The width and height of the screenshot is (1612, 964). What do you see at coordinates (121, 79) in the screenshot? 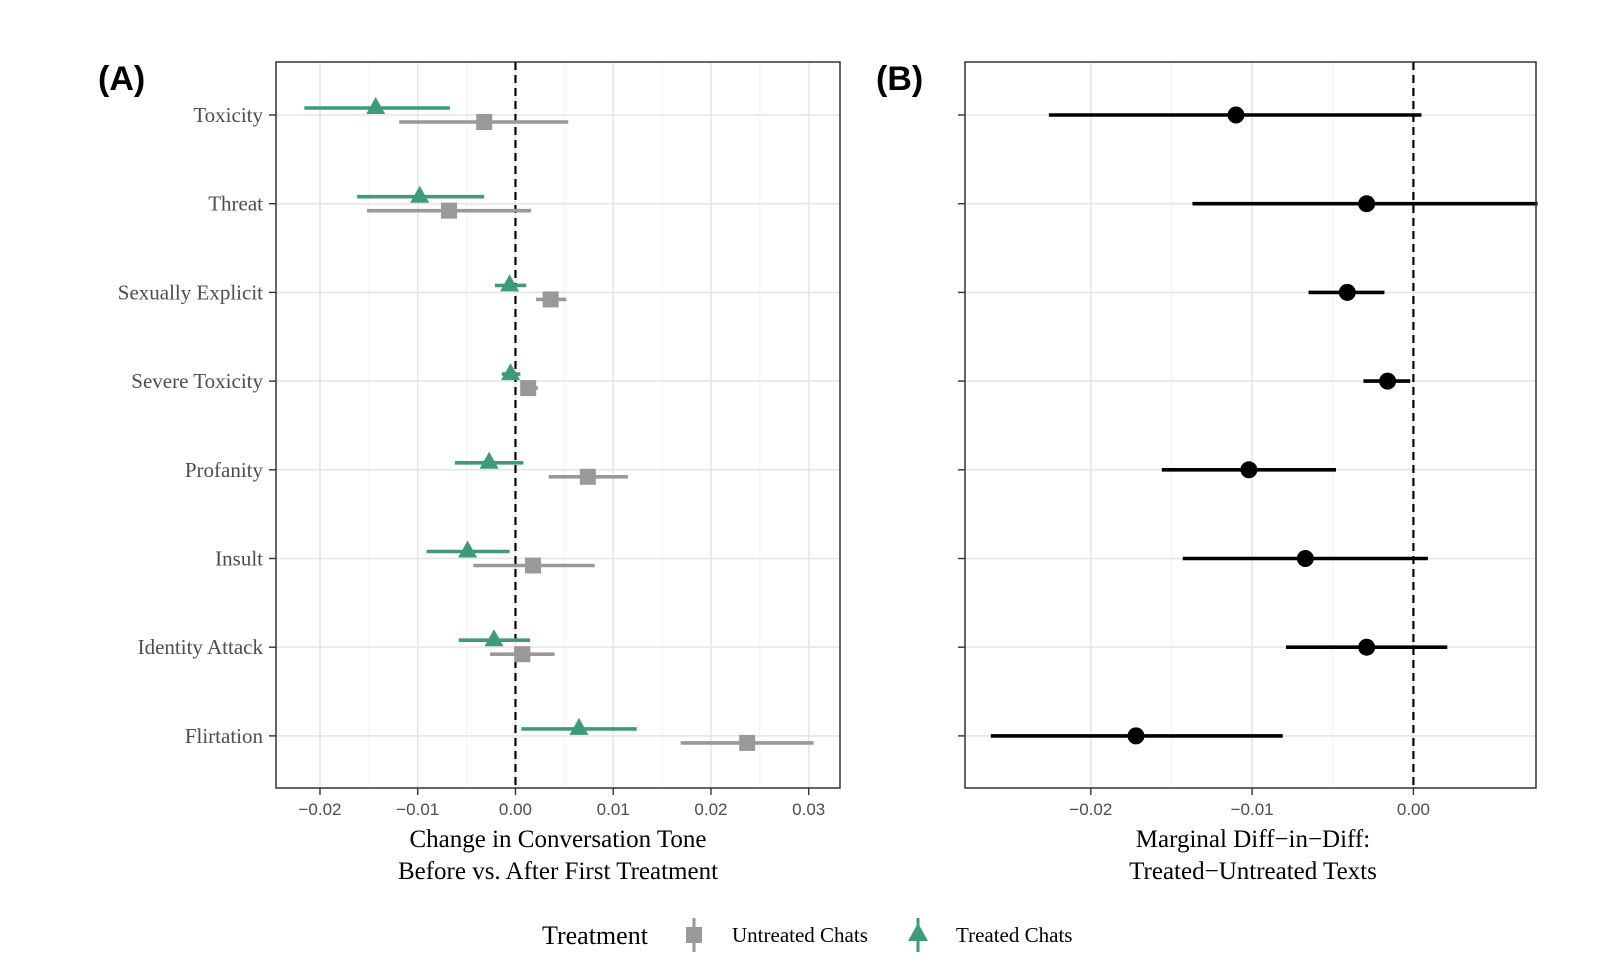
I see `panel-a-label: (A)` at bounding box center [121, 79].